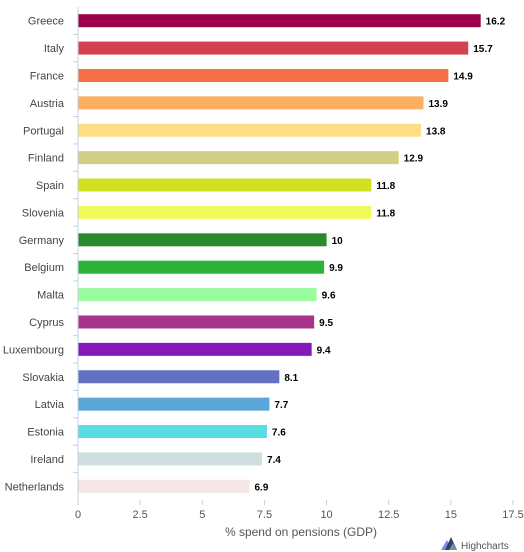 Image resolution: width=524 pixels, height=552 pixels. Describe the element at coordinates (50, 405) in the screenshot. I see `category-label: Latvia` at that location.